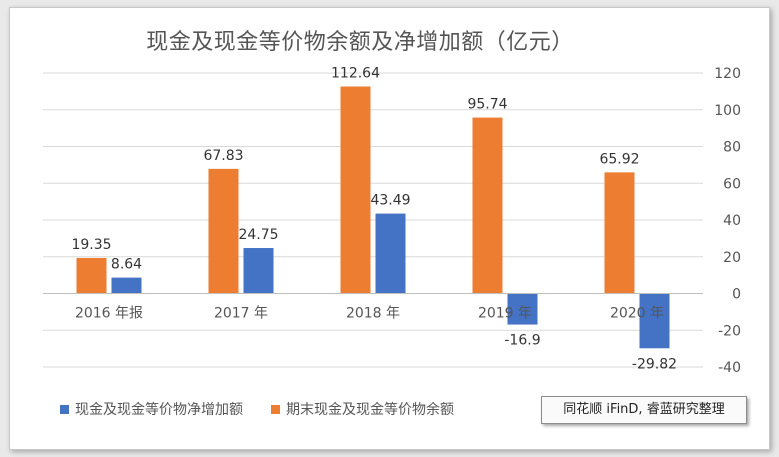  What do you see at coordinates (275, 409) in the screenshot?
I see `legend-swatch-ending-balance` at bounding box center [275, 409].